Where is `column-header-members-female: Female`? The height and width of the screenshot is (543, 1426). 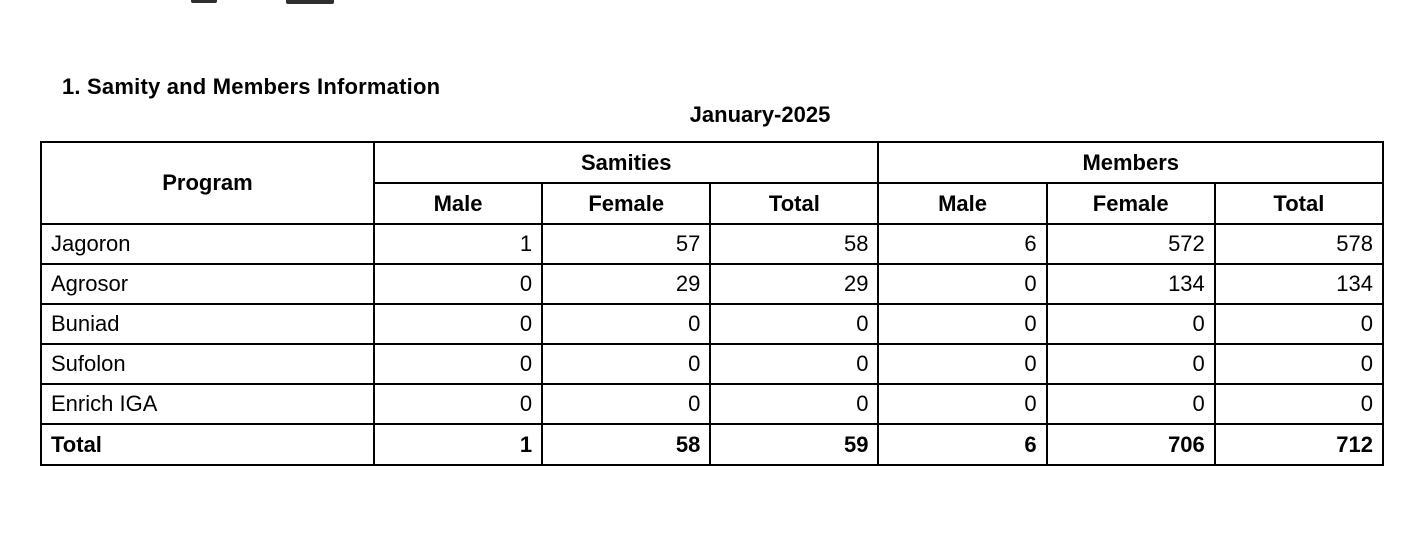 column-header-members-female: Female is located at coordinates (1130, 203).